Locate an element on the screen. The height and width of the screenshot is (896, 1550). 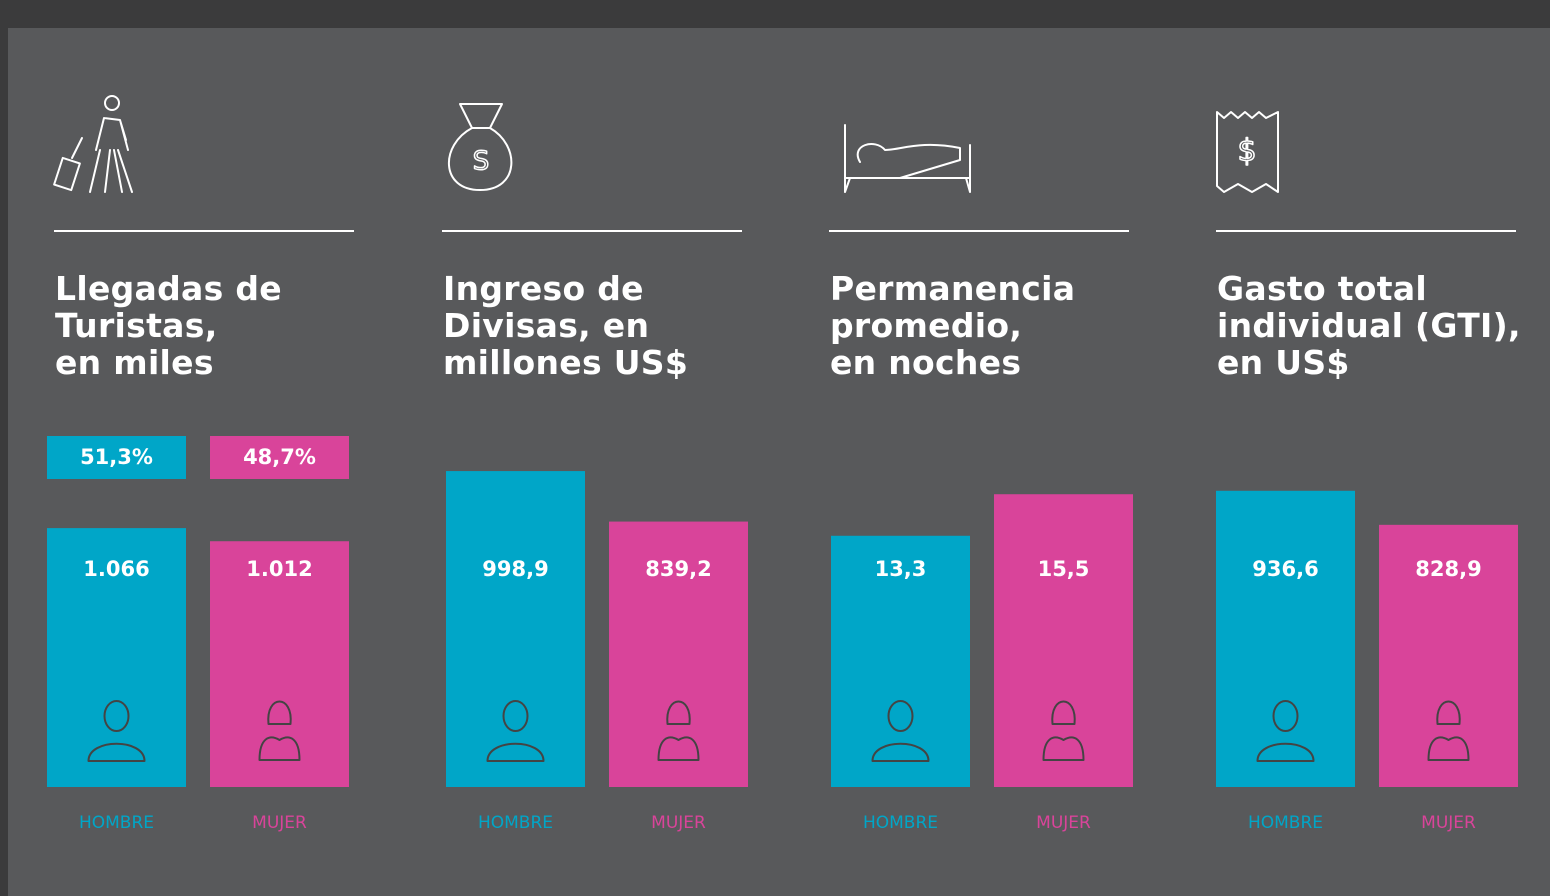
panel-title: Llegadas de Turistas, en miles is located at coordinates (168, 325).